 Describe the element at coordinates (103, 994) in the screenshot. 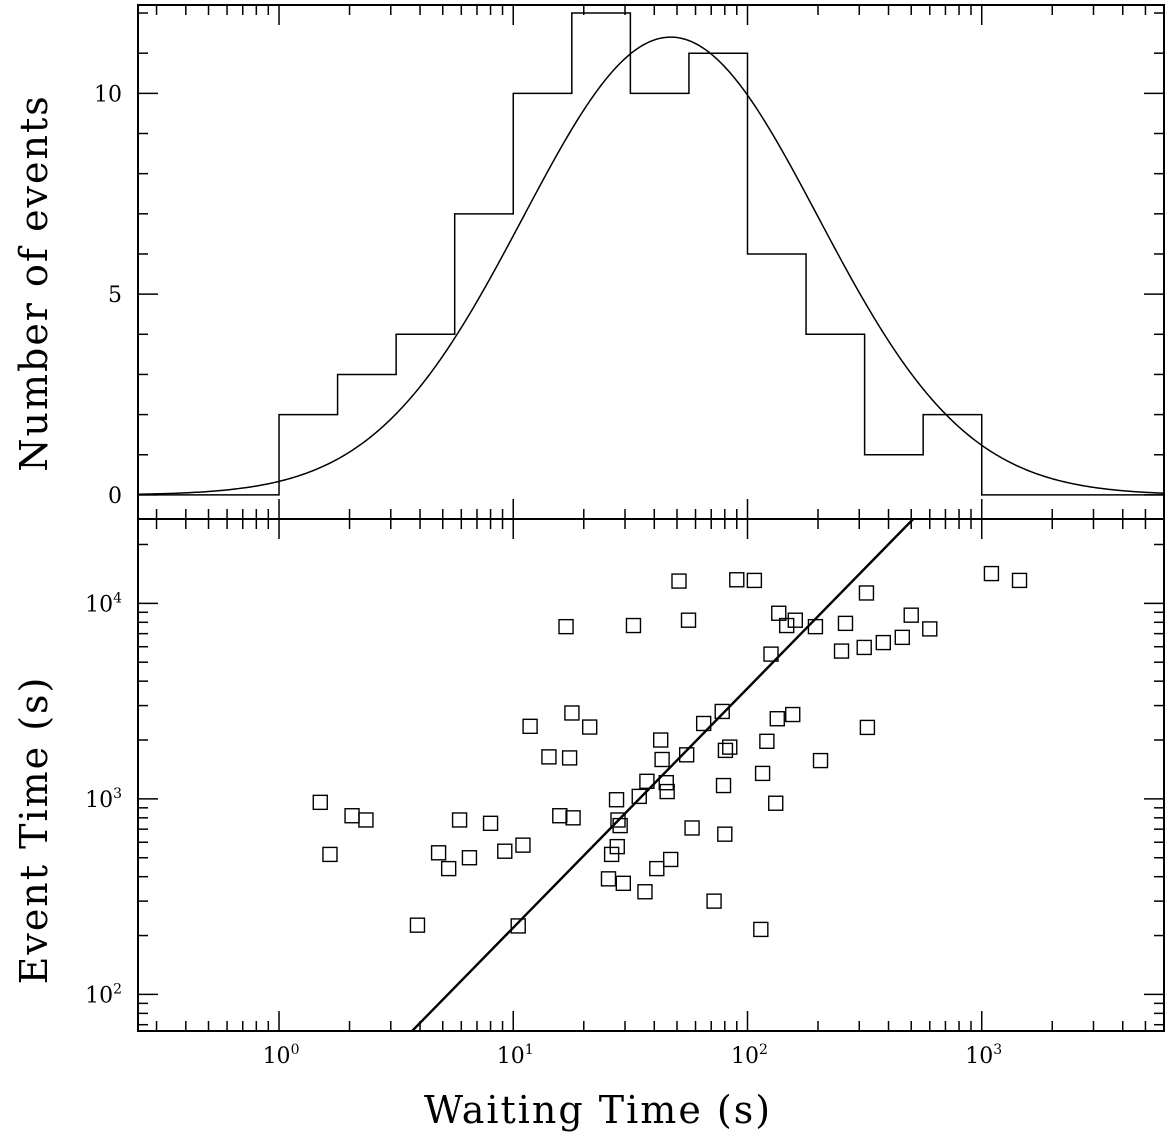

I see `y-tick-label: 10²` at that location.